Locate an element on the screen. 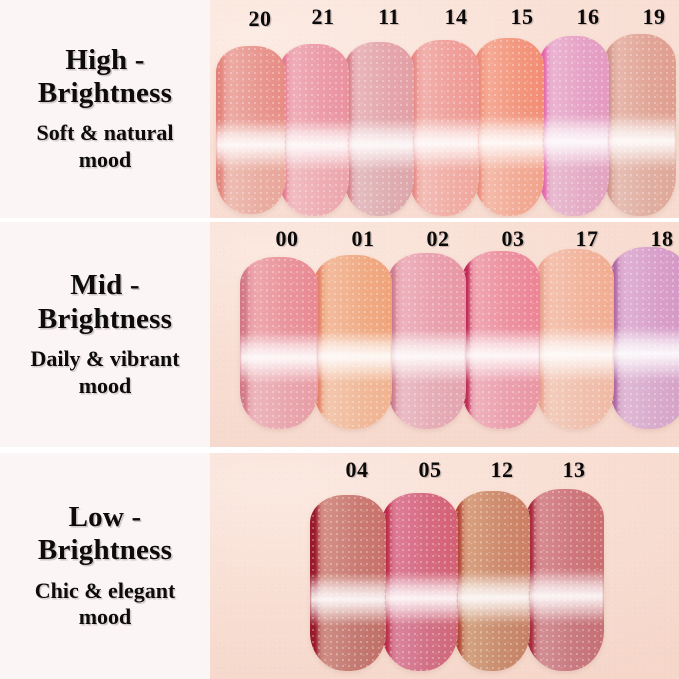 This screenshot has width=679, height=679. shade-number-label: 11 is located at coordinates (389, 16).